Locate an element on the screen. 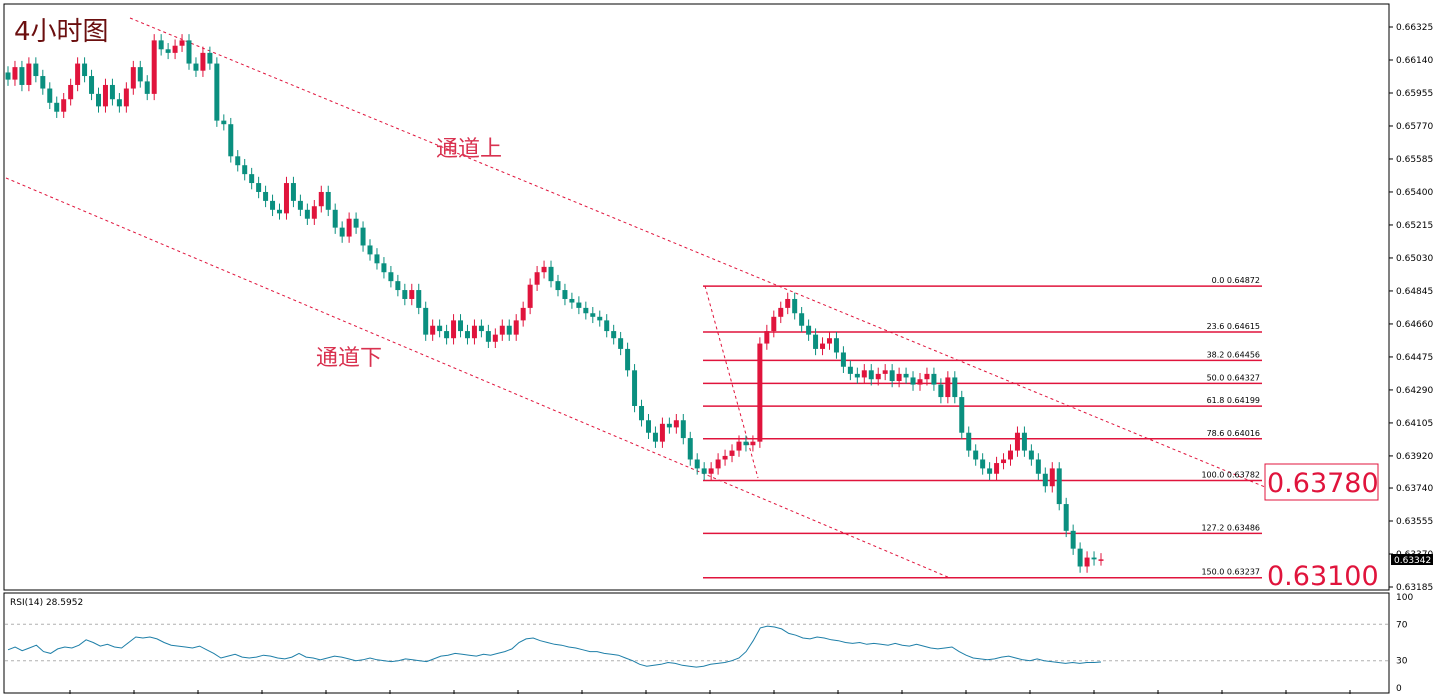 The height and width of the screenshot is (697, 1440). callout-price-upper: 0.63780 is located at coordinates (1323, 483).